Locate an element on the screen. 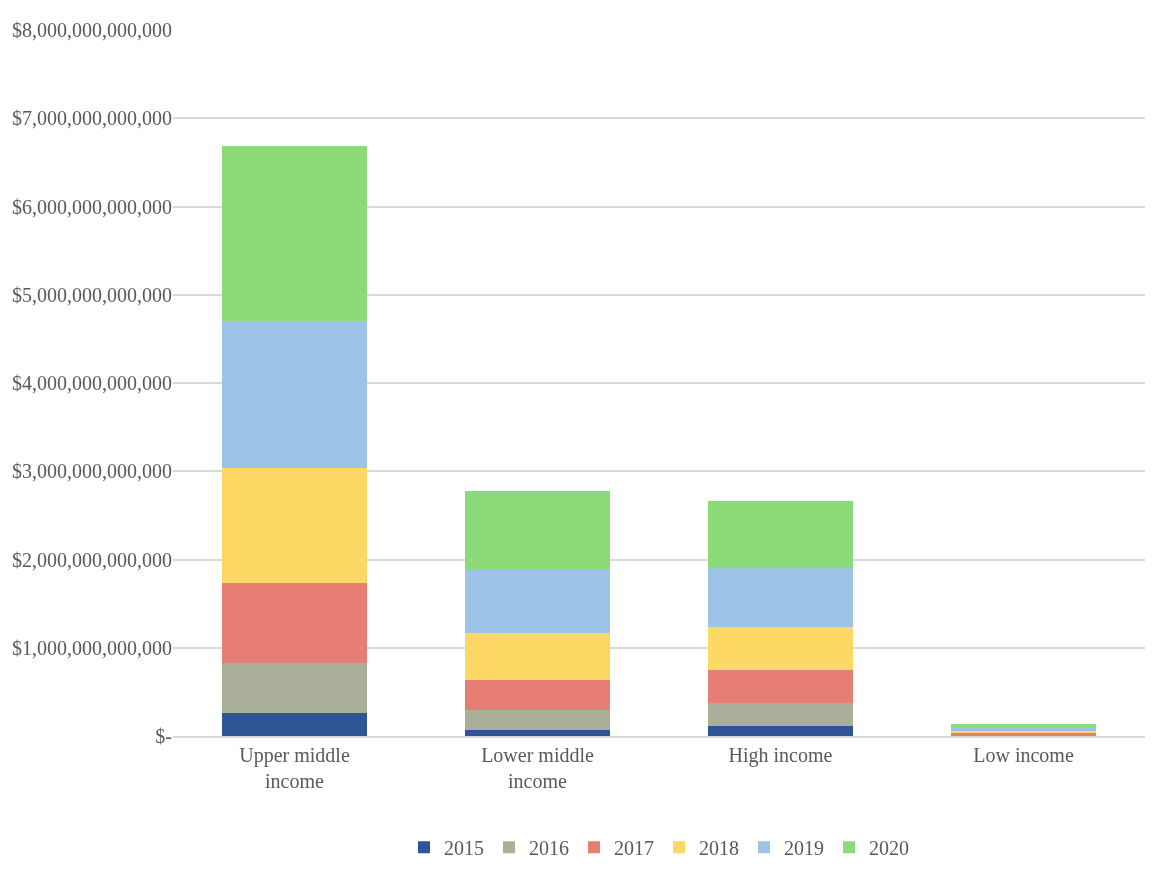  y-tick-label: $7,000,000,000,000 is located at coordinates (92, 118).